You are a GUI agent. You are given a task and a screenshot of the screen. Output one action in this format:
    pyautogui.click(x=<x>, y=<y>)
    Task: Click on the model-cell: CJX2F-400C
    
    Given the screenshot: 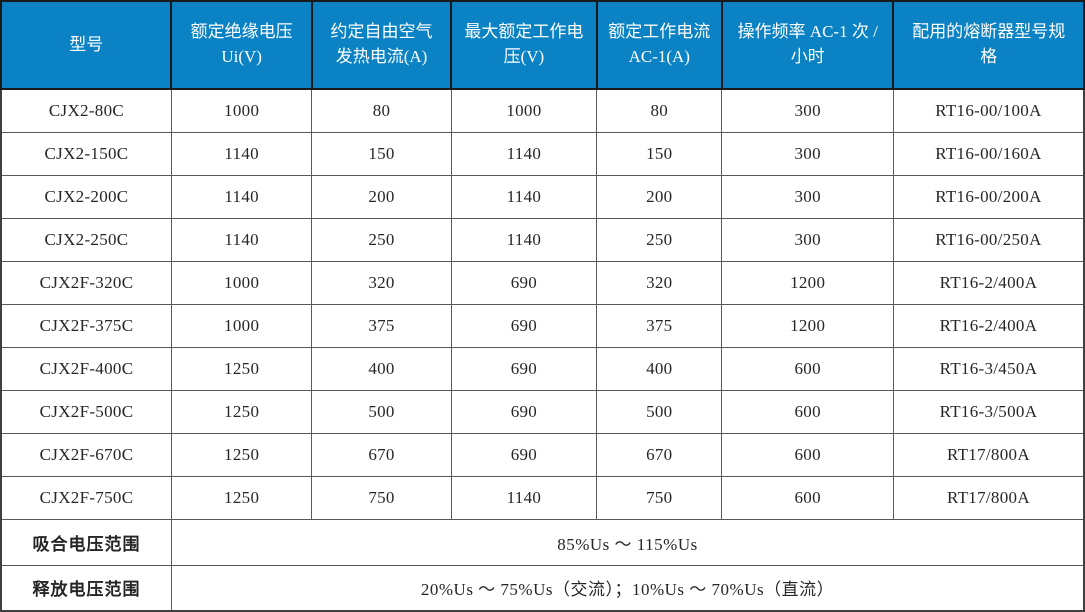 What is the action you would take?
    pyautogui.click(x=86, y=368)
    